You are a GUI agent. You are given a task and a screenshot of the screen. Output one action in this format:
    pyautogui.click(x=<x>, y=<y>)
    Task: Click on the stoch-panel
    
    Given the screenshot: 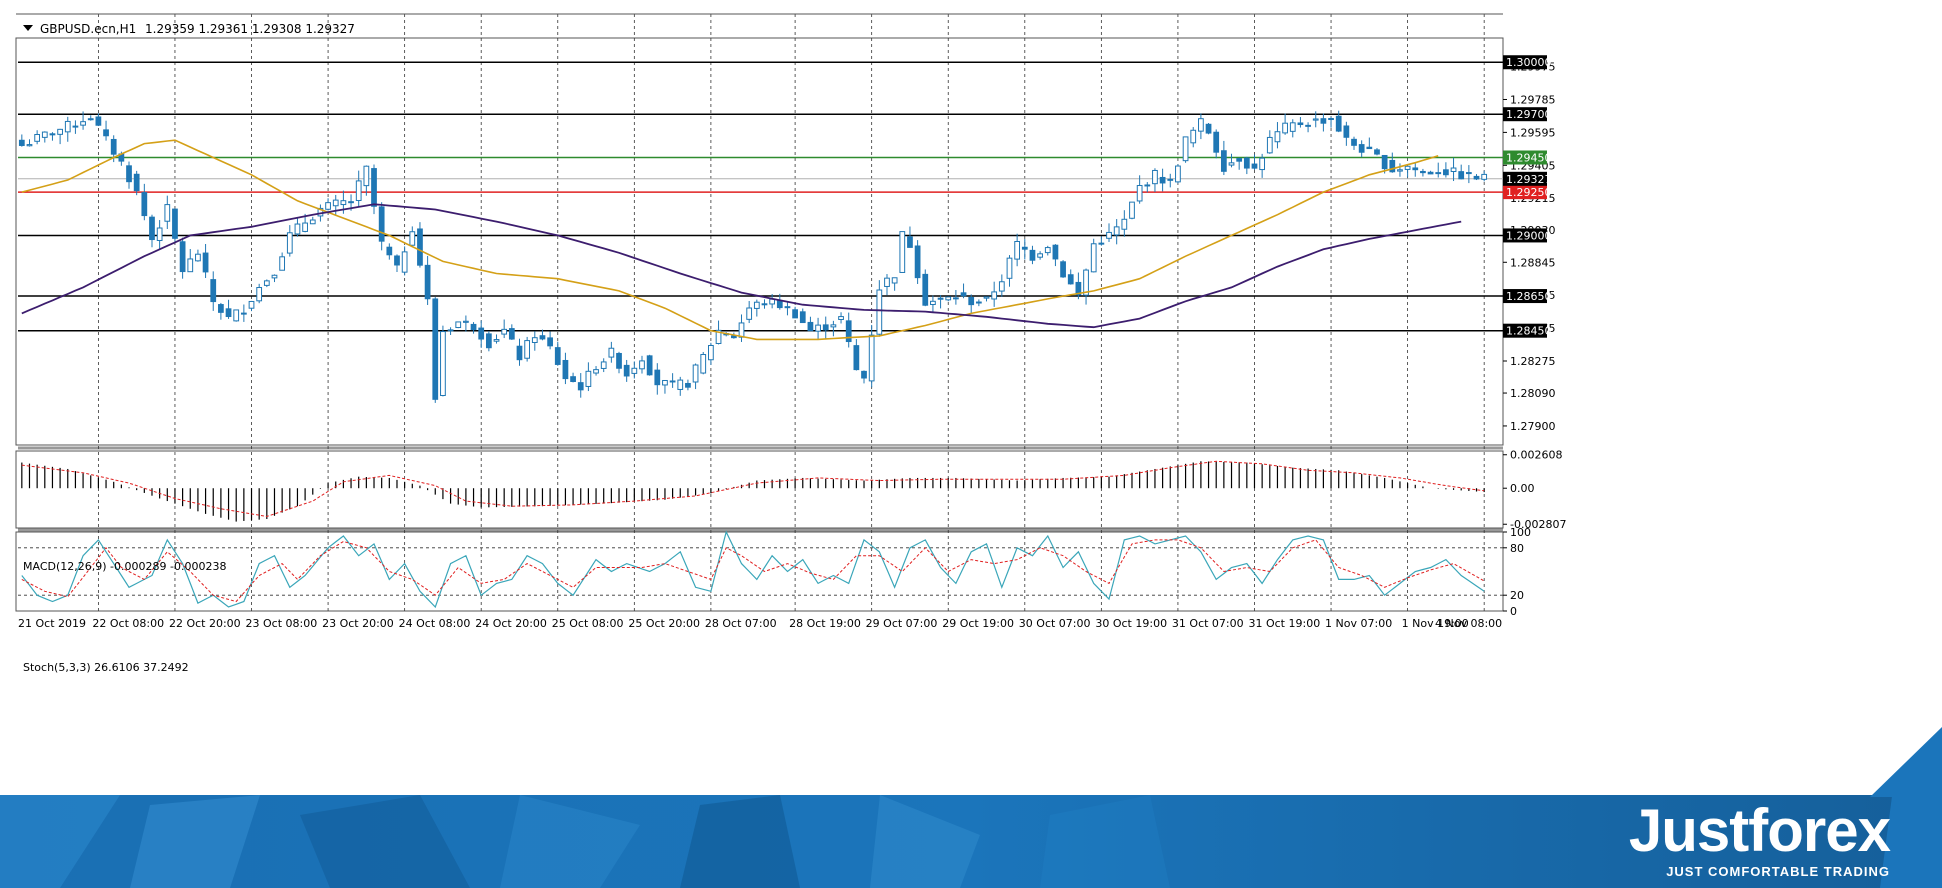 What is the action you would take?
    pyautogui.click(x=760, y=569)
    